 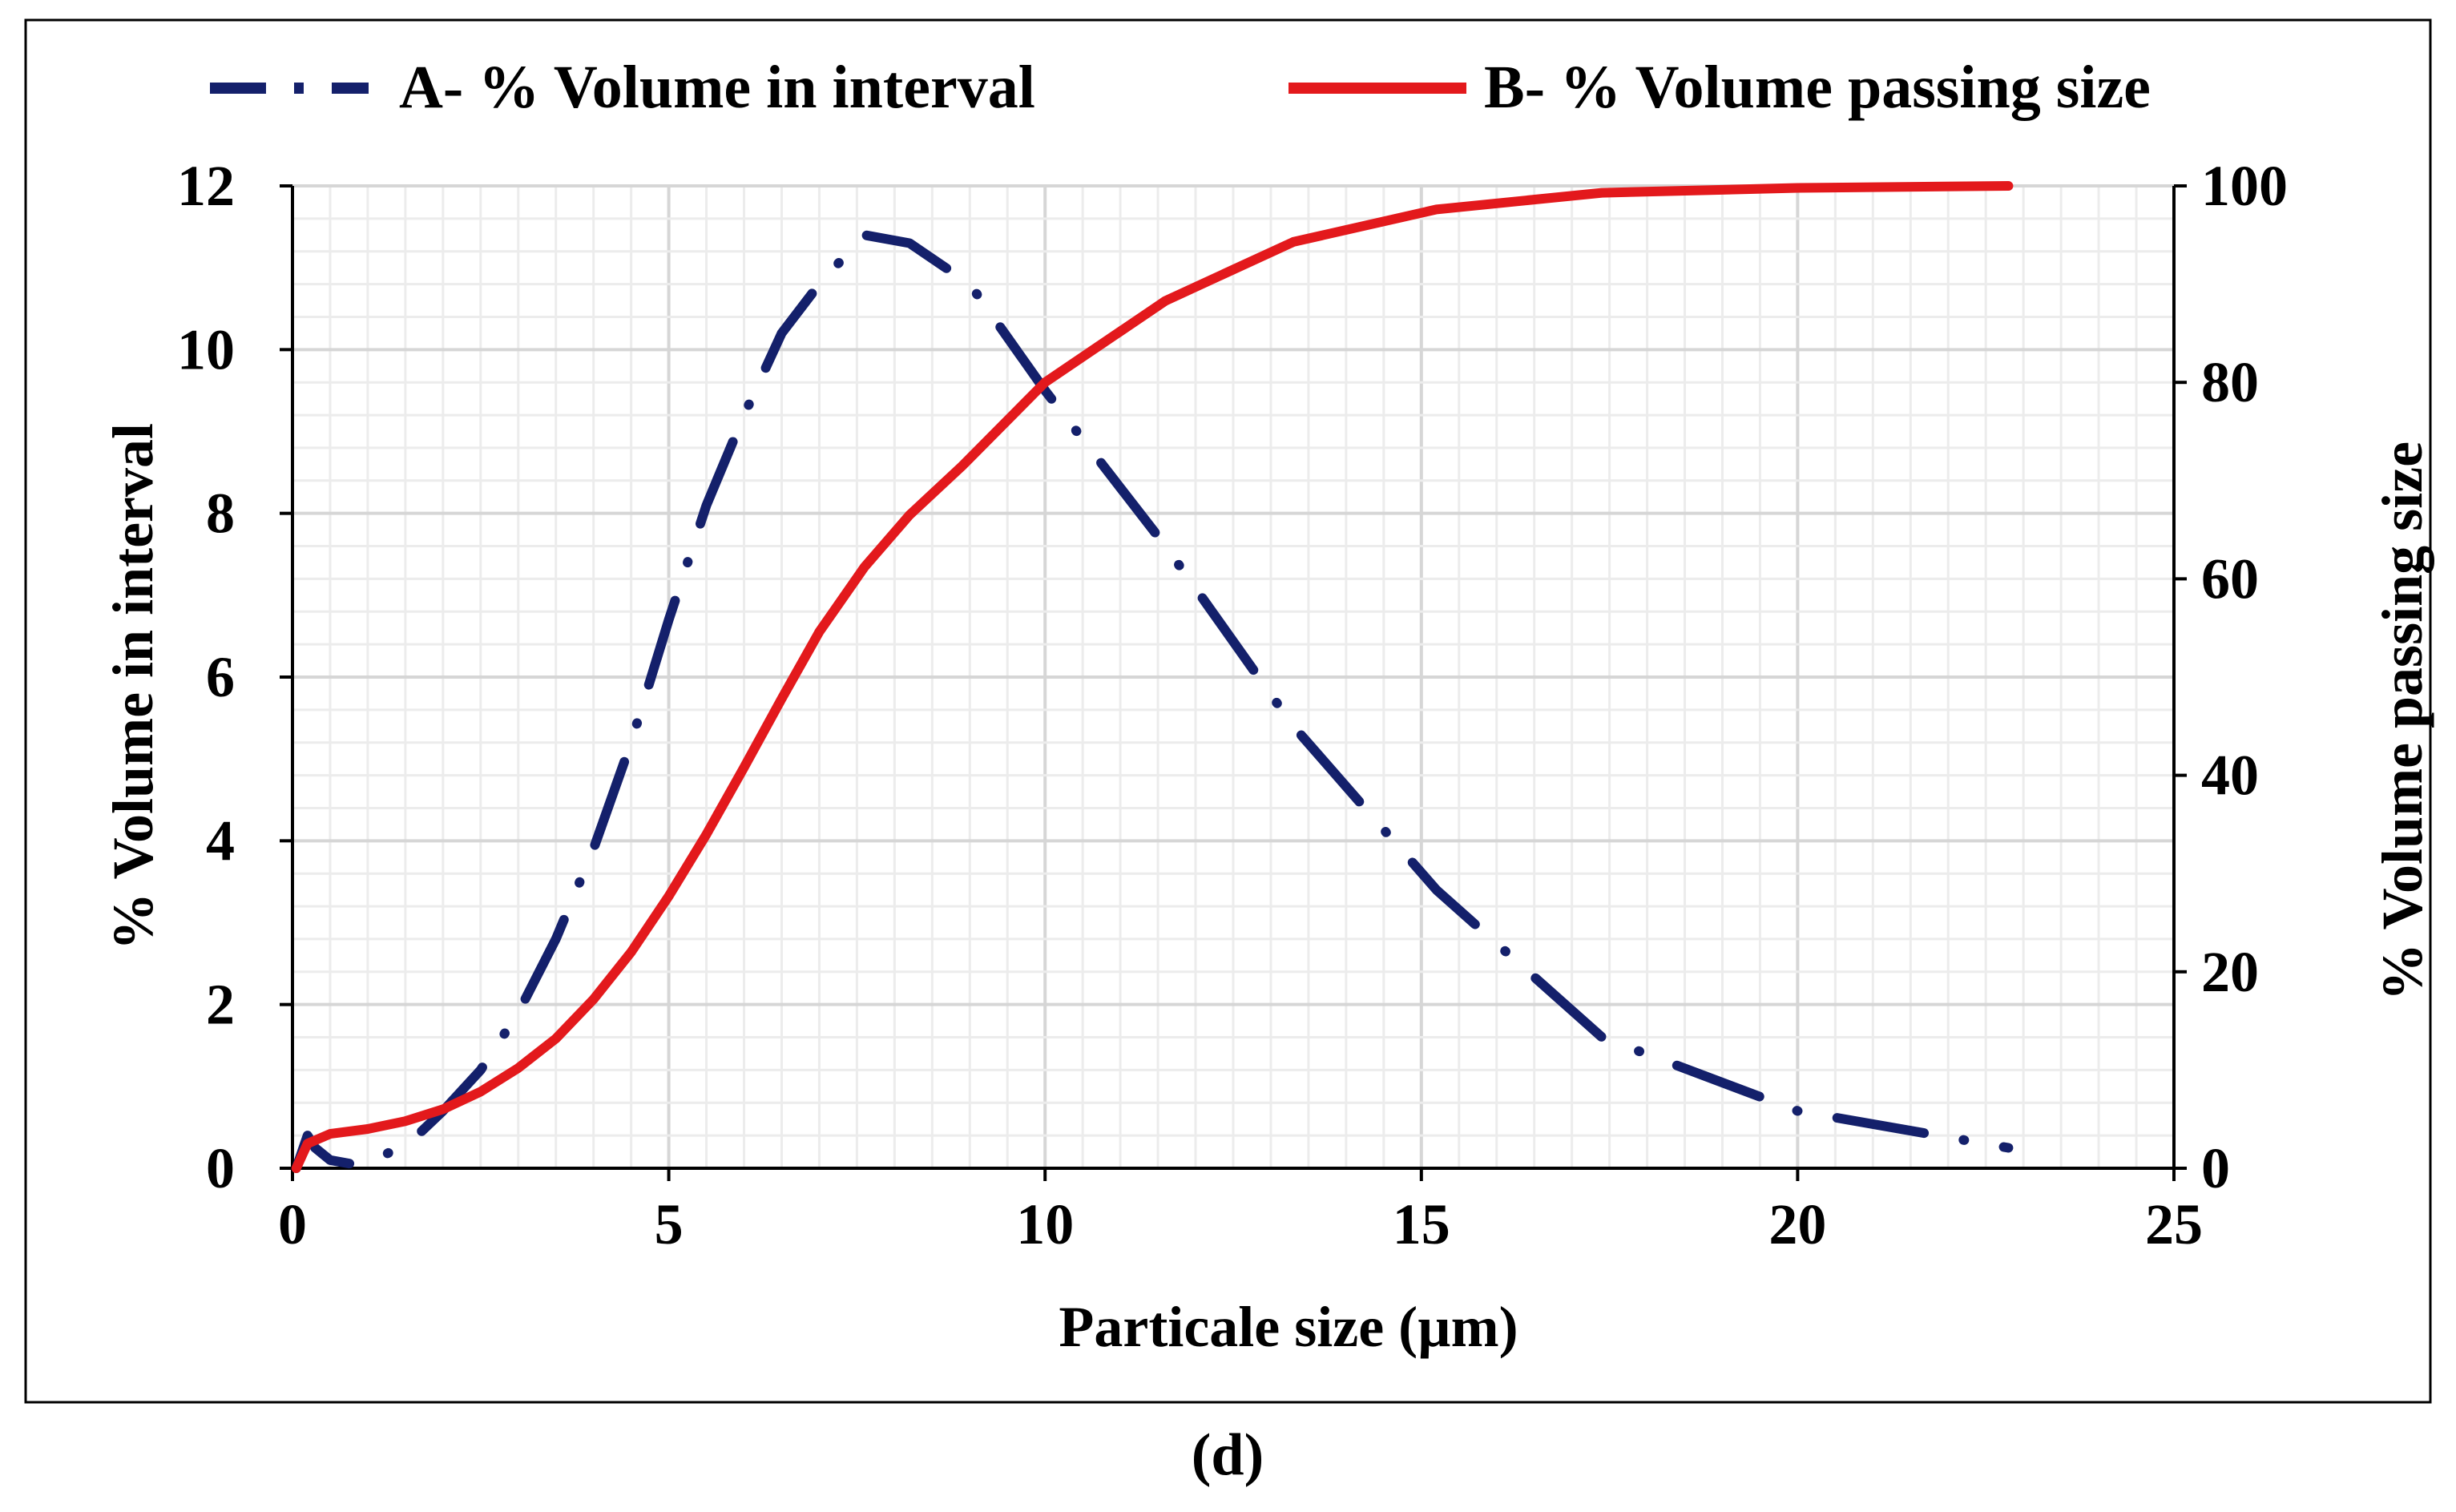 I want to click on y2-tick-labels: 0 20 40 60 80 100, so click(x=2244, y=677).